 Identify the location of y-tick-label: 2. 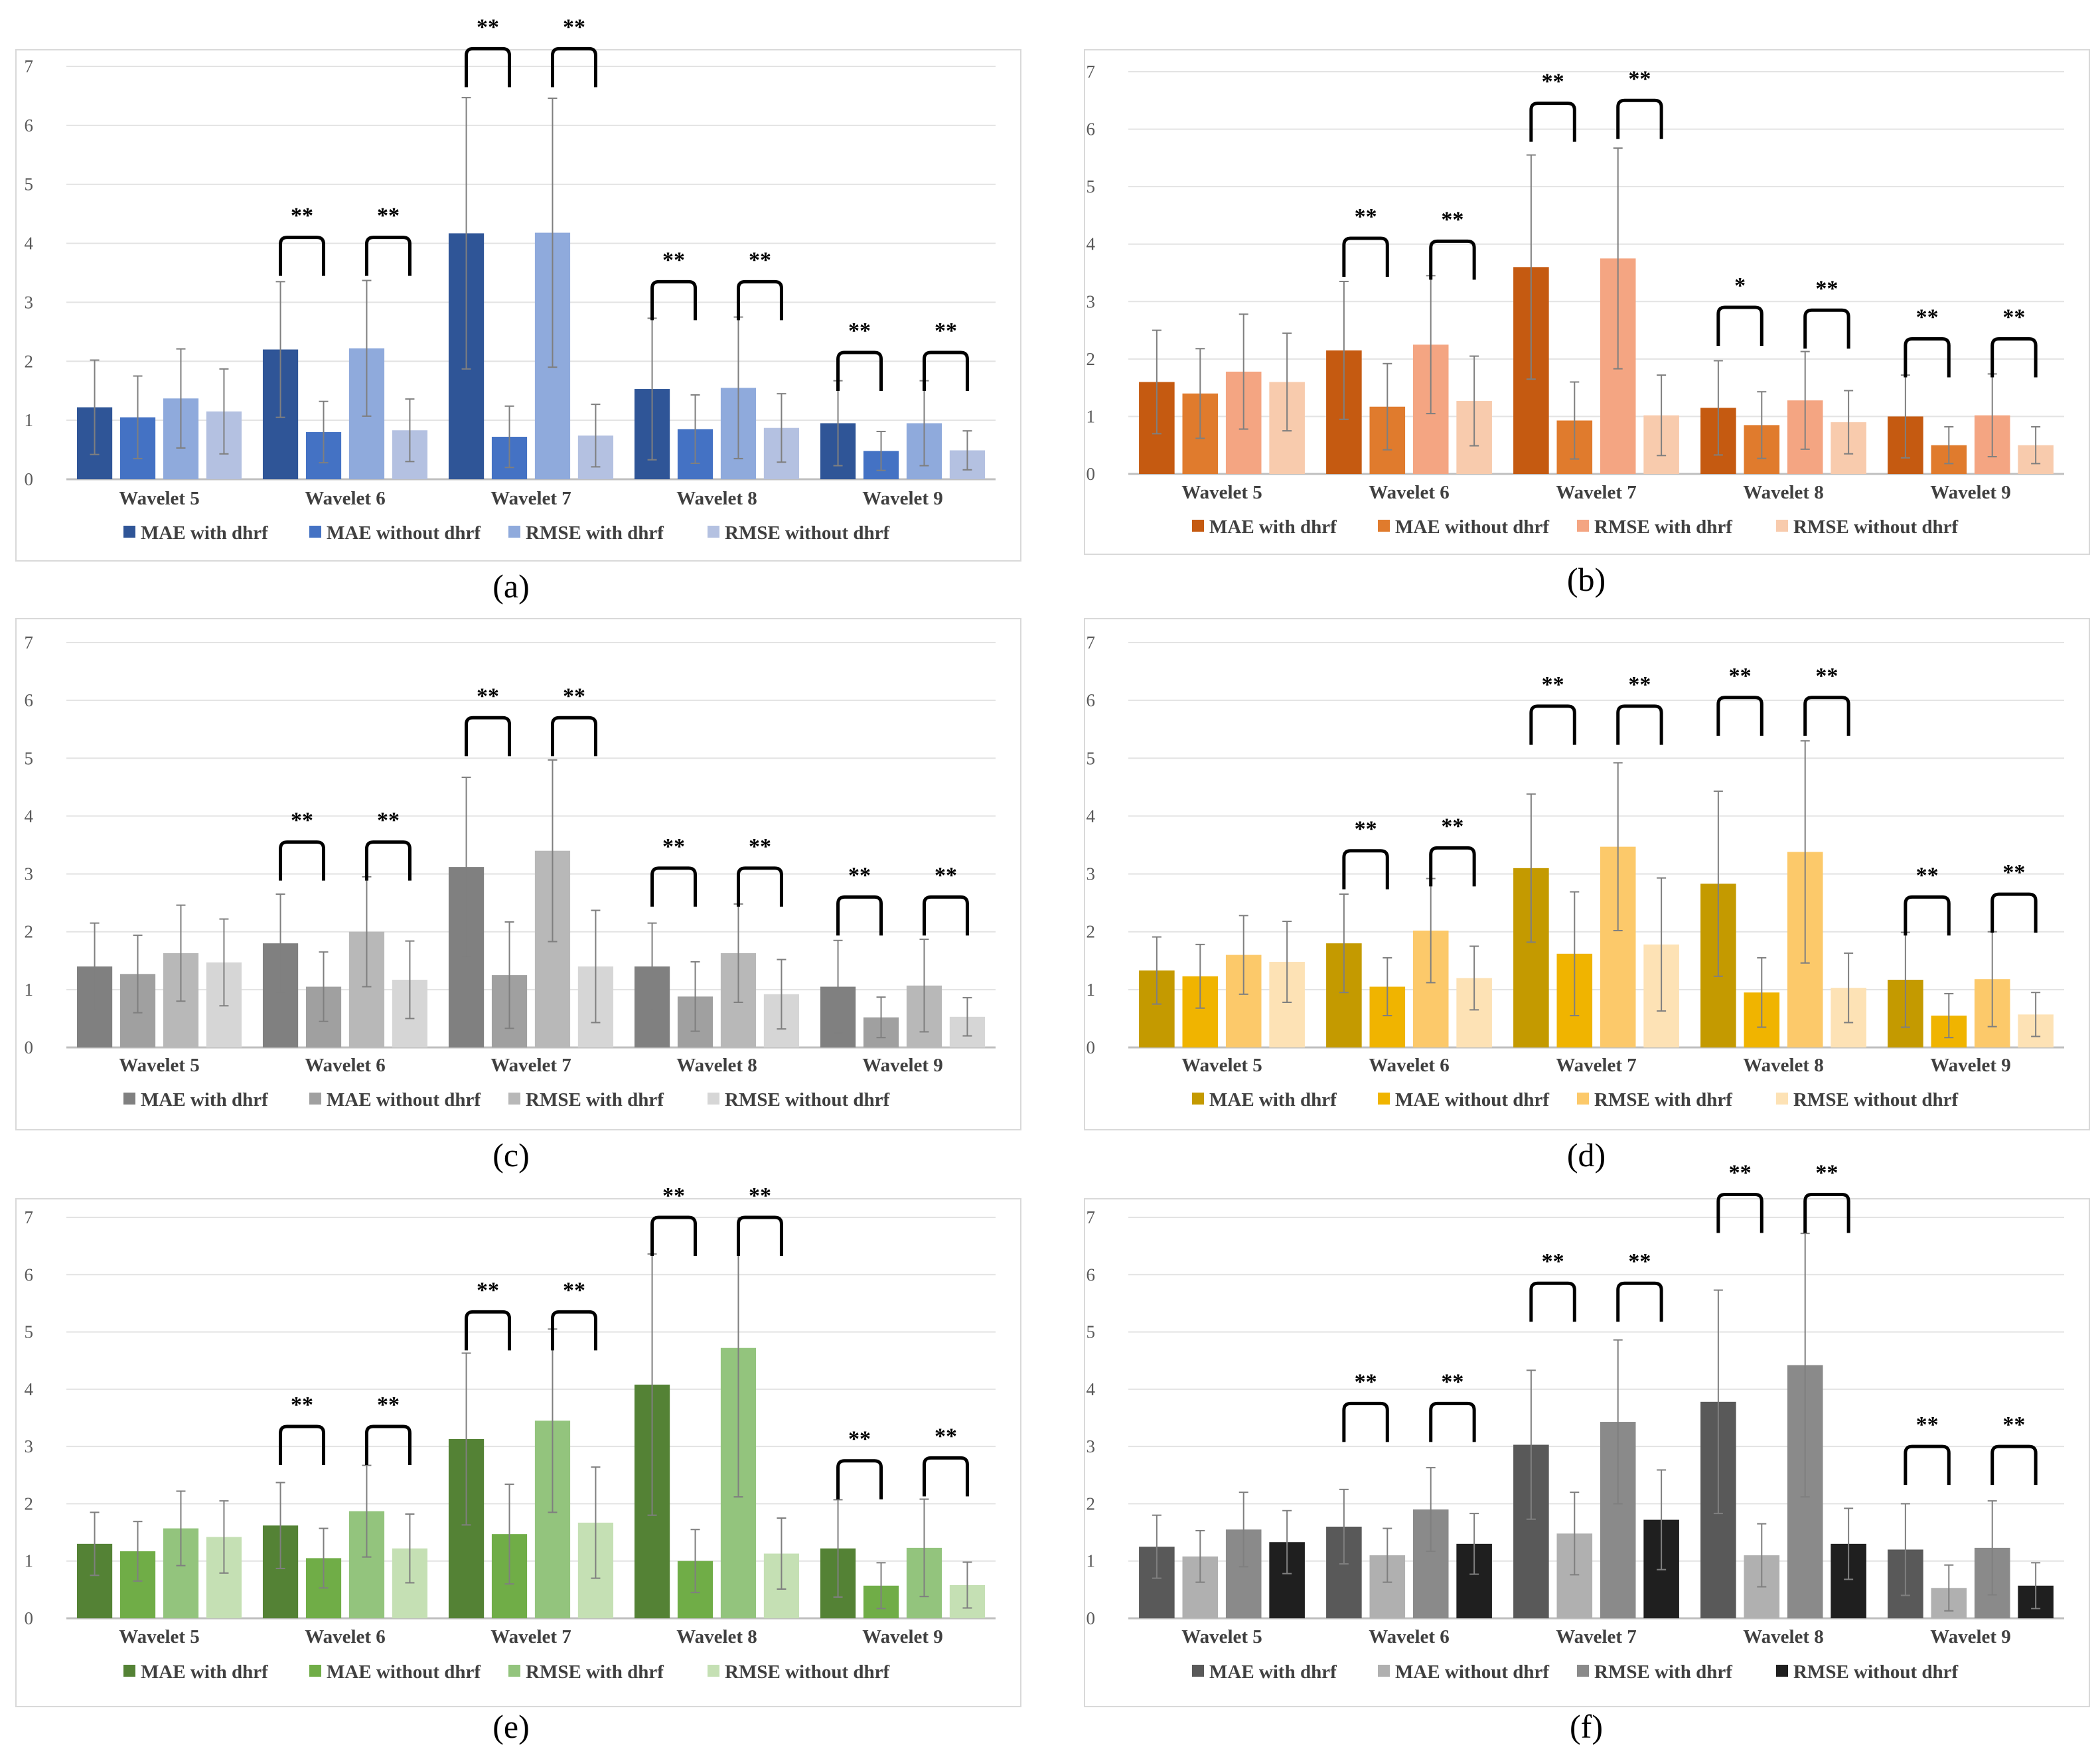
(1091, 932).